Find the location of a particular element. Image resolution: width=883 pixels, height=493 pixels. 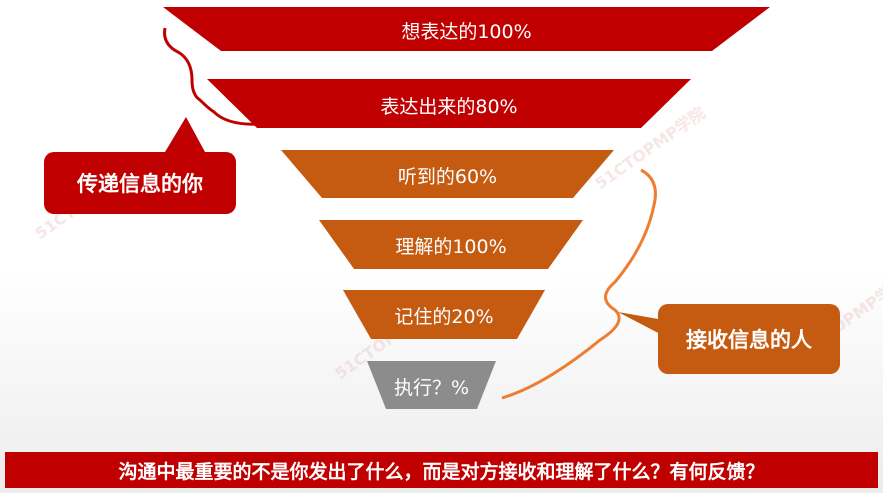

funnel-level-4-label: 理解的100% is located at coordinates (451, 247).